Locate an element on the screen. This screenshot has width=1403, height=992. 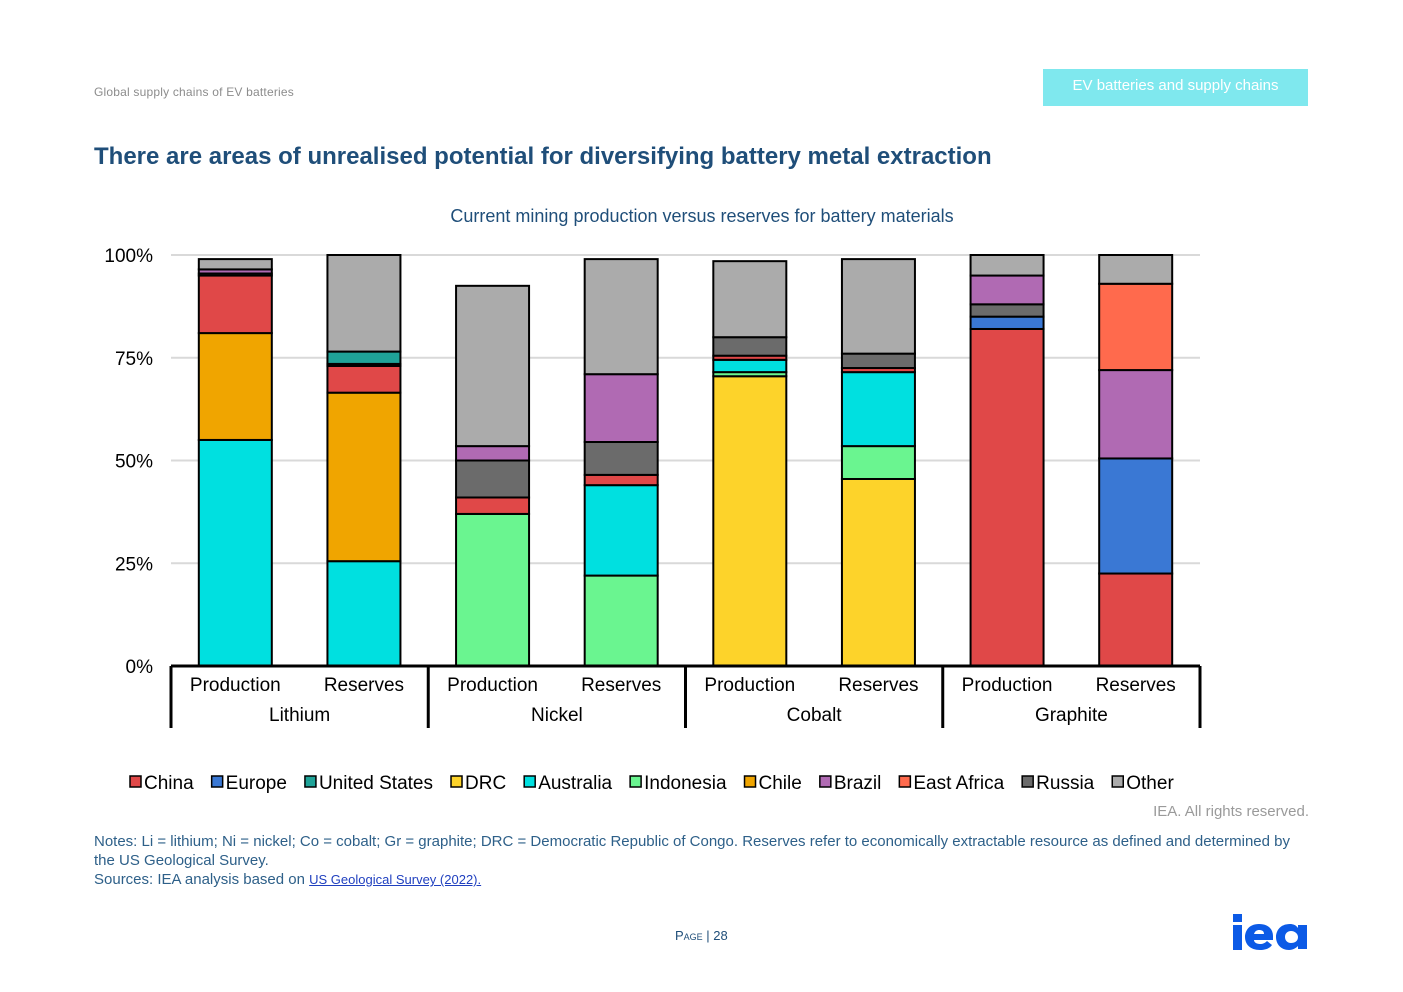
y-tick-label: 75% is located at coordinates (134, 359).